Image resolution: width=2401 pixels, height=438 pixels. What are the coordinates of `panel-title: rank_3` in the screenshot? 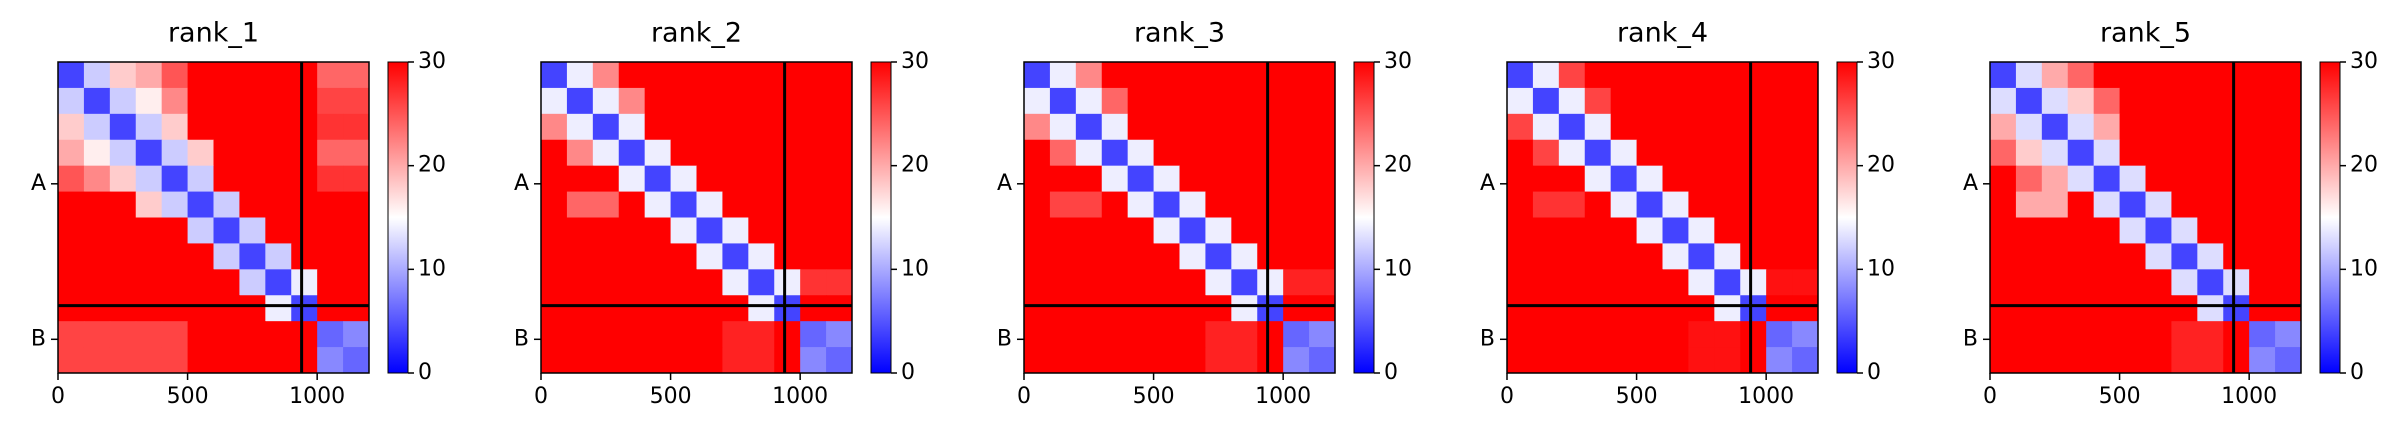 It's located at (1179, 33).